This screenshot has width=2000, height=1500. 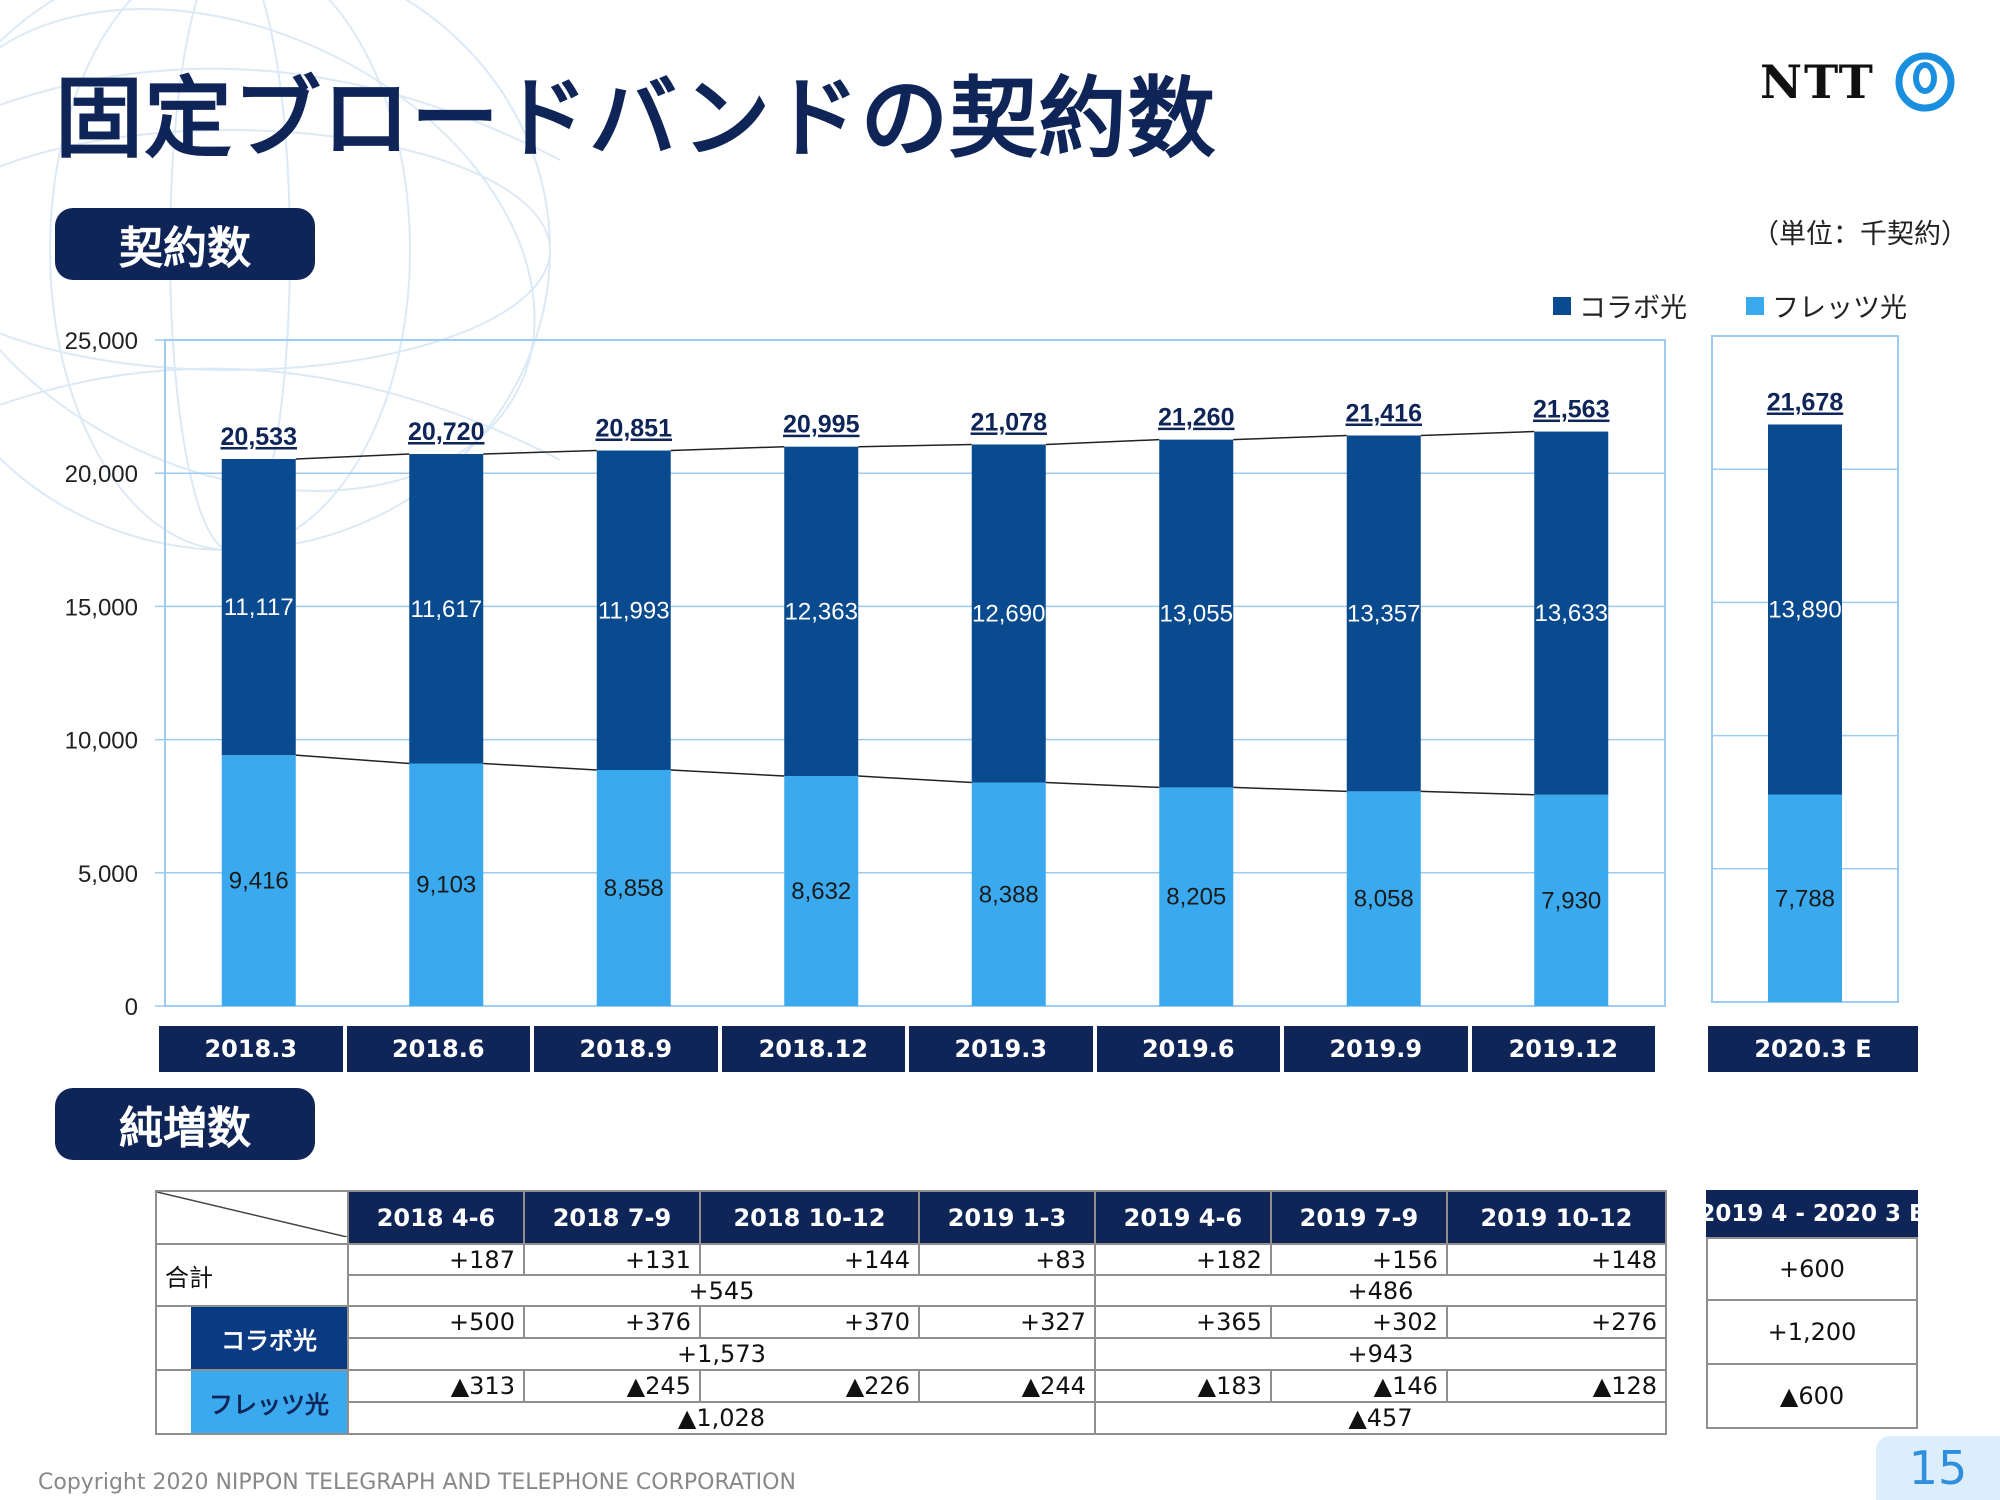 I want to click on quarter-value: ▲244, so click(x=1006, y=1386).